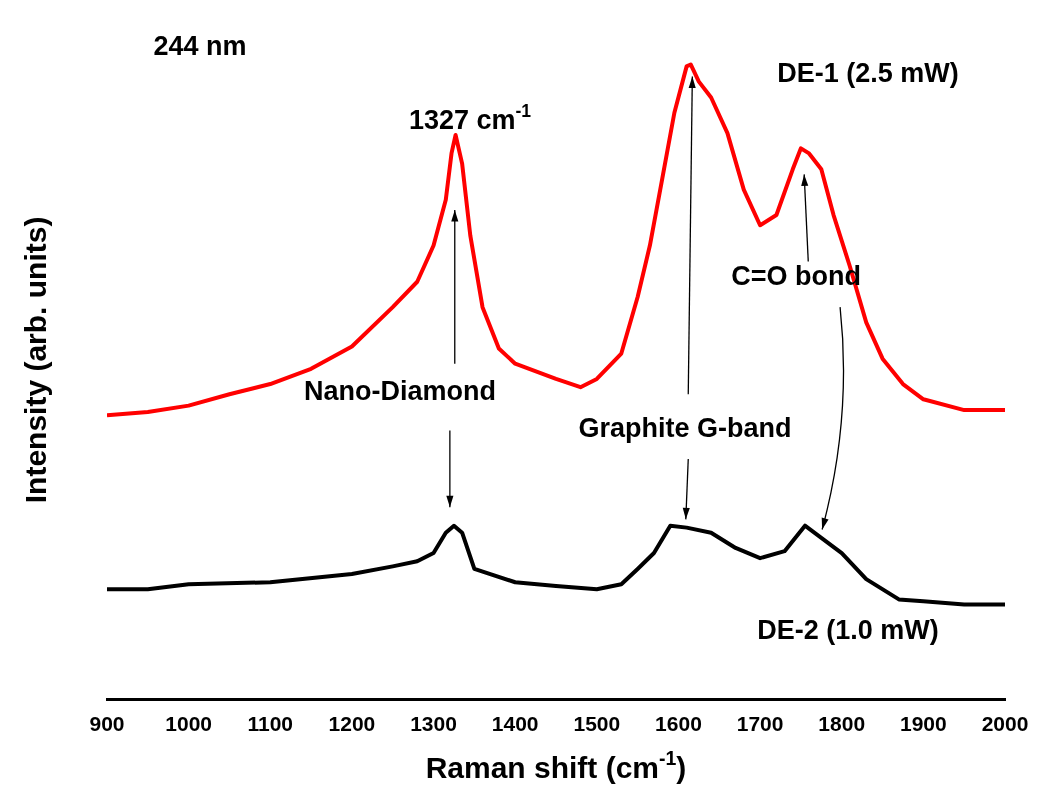 The image size is (1056, 801). What do you see at coordinates (678, 724) in the screenshot?
I see `x-tick-label: 1600` at bounding box center [678, 724].